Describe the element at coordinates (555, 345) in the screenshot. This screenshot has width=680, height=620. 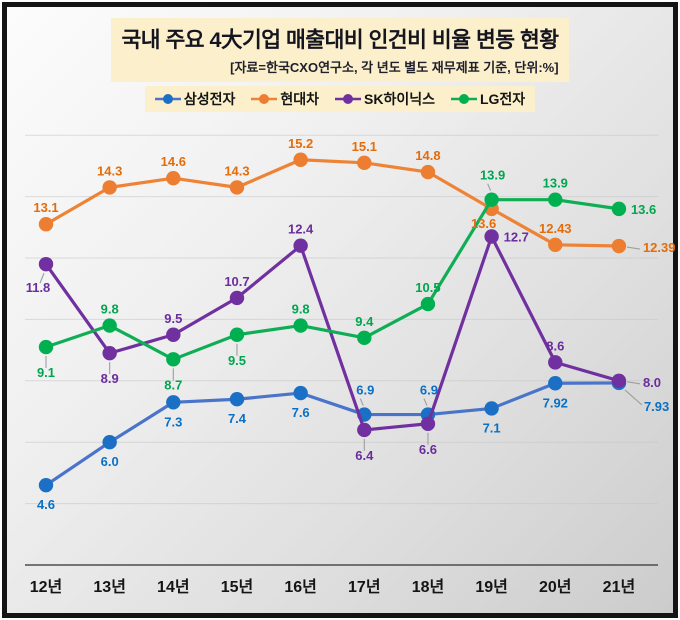
I see `data-label: 8.6` at that location.